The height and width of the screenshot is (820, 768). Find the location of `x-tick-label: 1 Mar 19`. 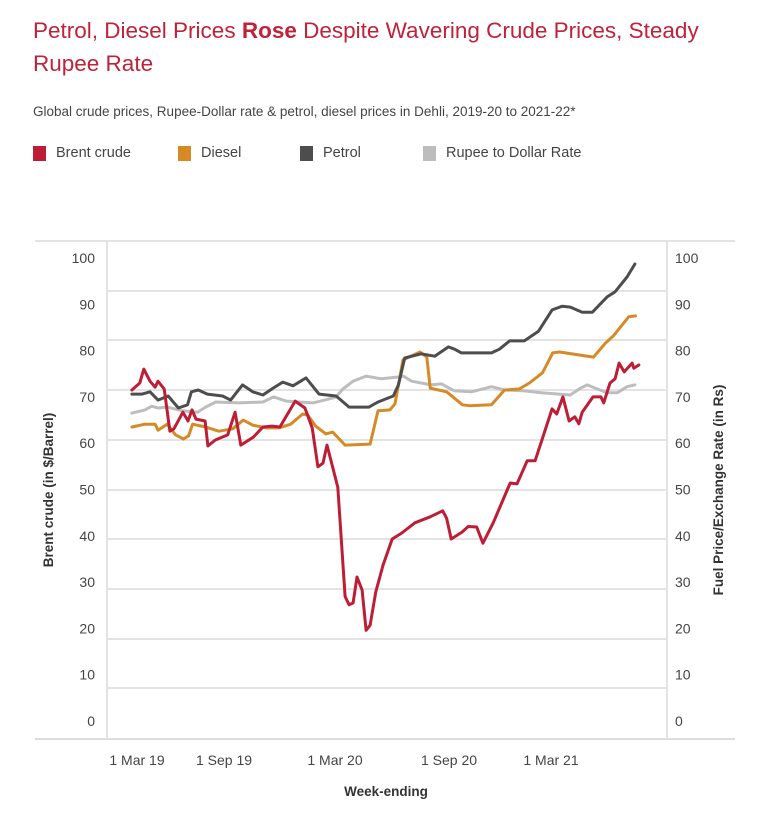

x-tick-label: 1 Mar 19 is located at coordinates (136, 760).